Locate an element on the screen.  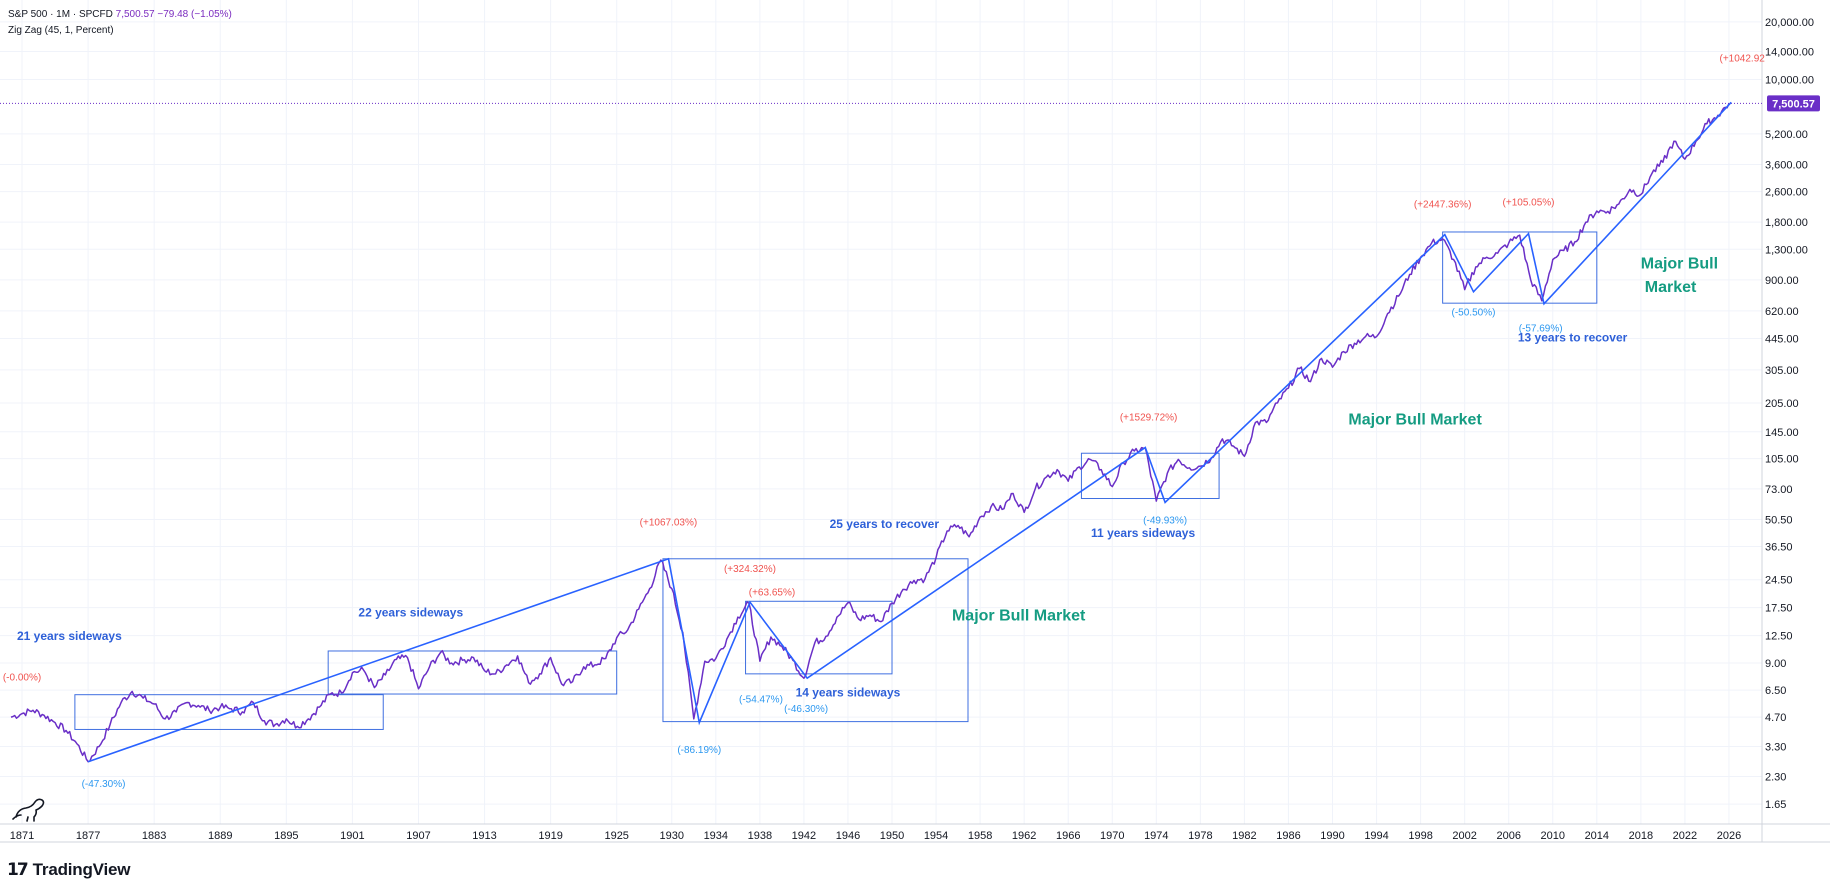
x-tick-label: 2006 is located at coordinates (1508, 836).